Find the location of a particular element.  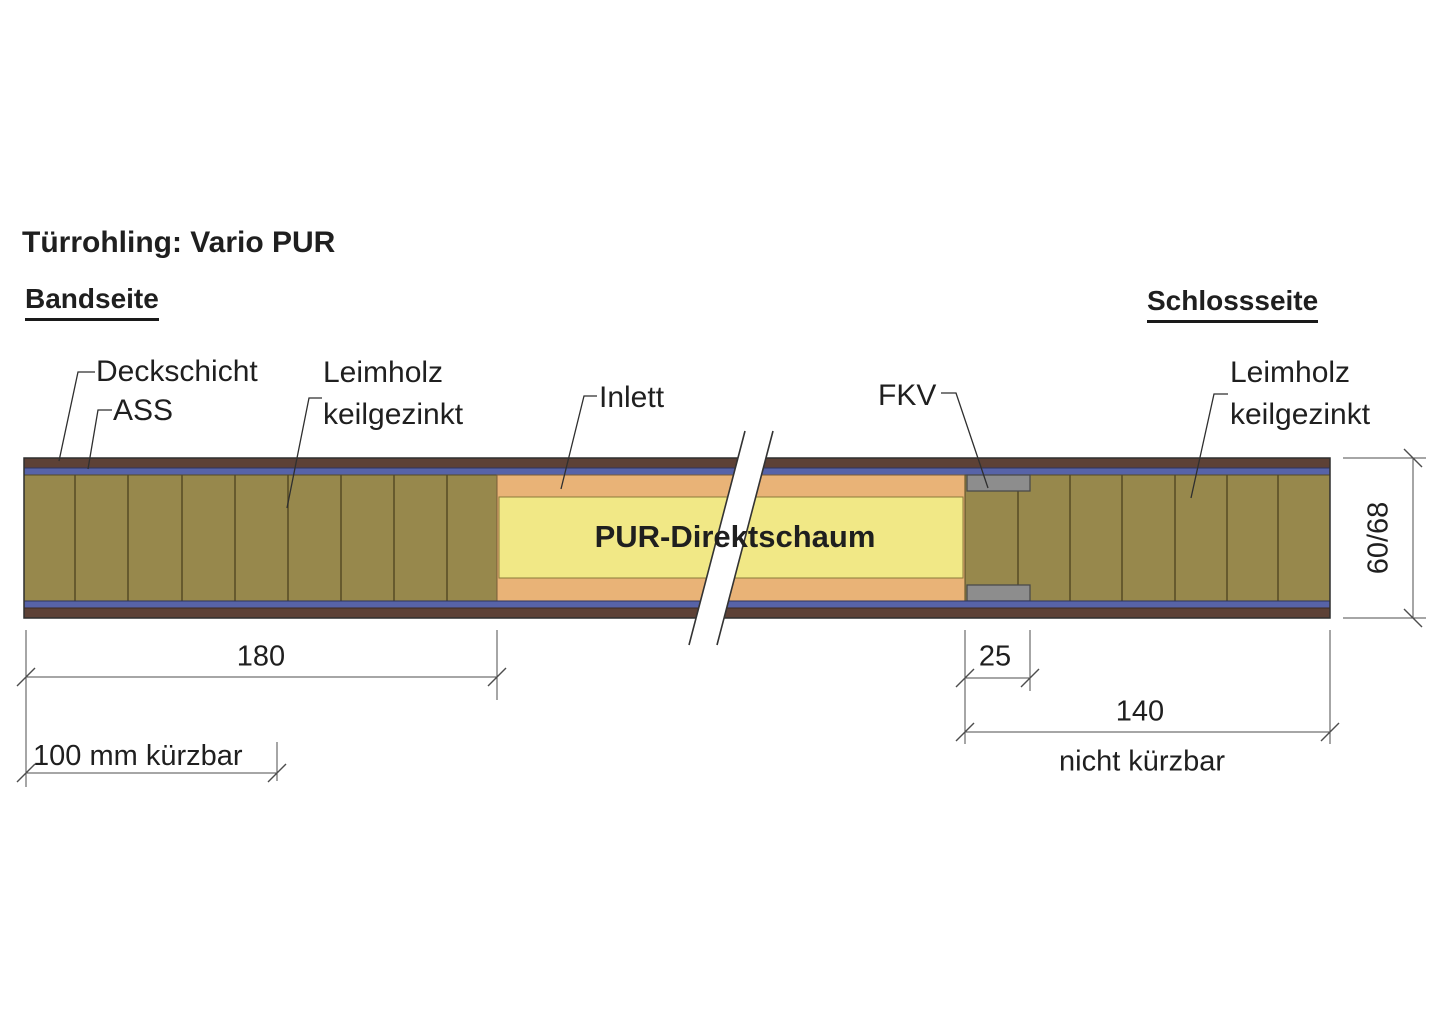

leader-leimholz-left is located at coordinates (304, 453).